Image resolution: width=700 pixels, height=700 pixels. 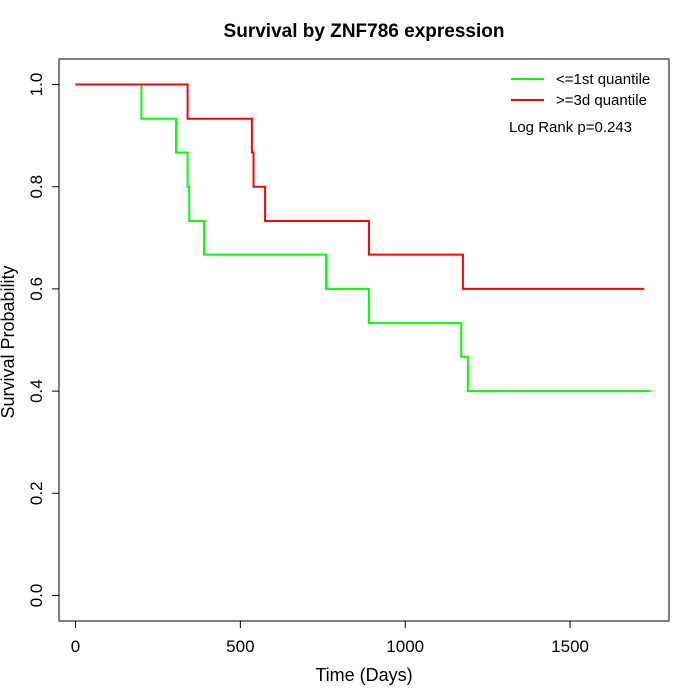 I want to click on y-axis: 0.0 0.2 0.4 0.6 0.8 1.0, so click(x=43, y=340).